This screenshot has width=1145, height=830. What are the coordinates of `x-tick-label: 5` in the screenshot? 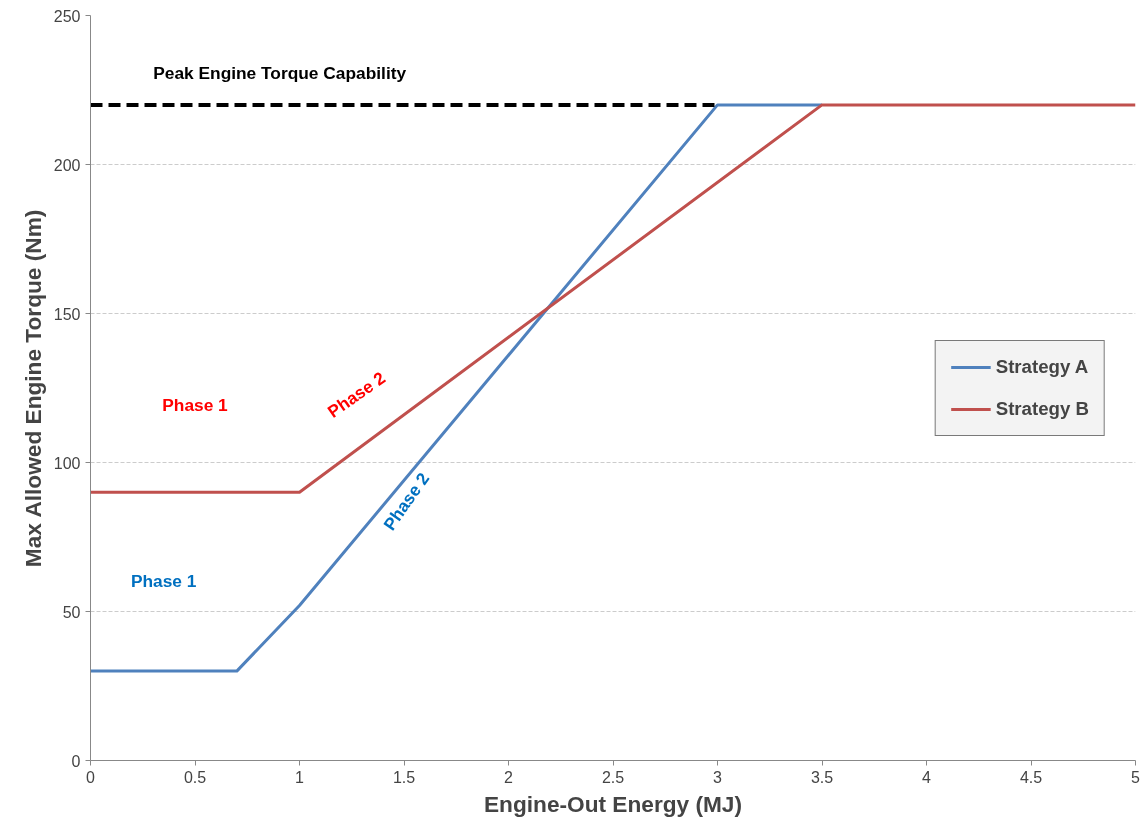 It's located at (1136, 777).